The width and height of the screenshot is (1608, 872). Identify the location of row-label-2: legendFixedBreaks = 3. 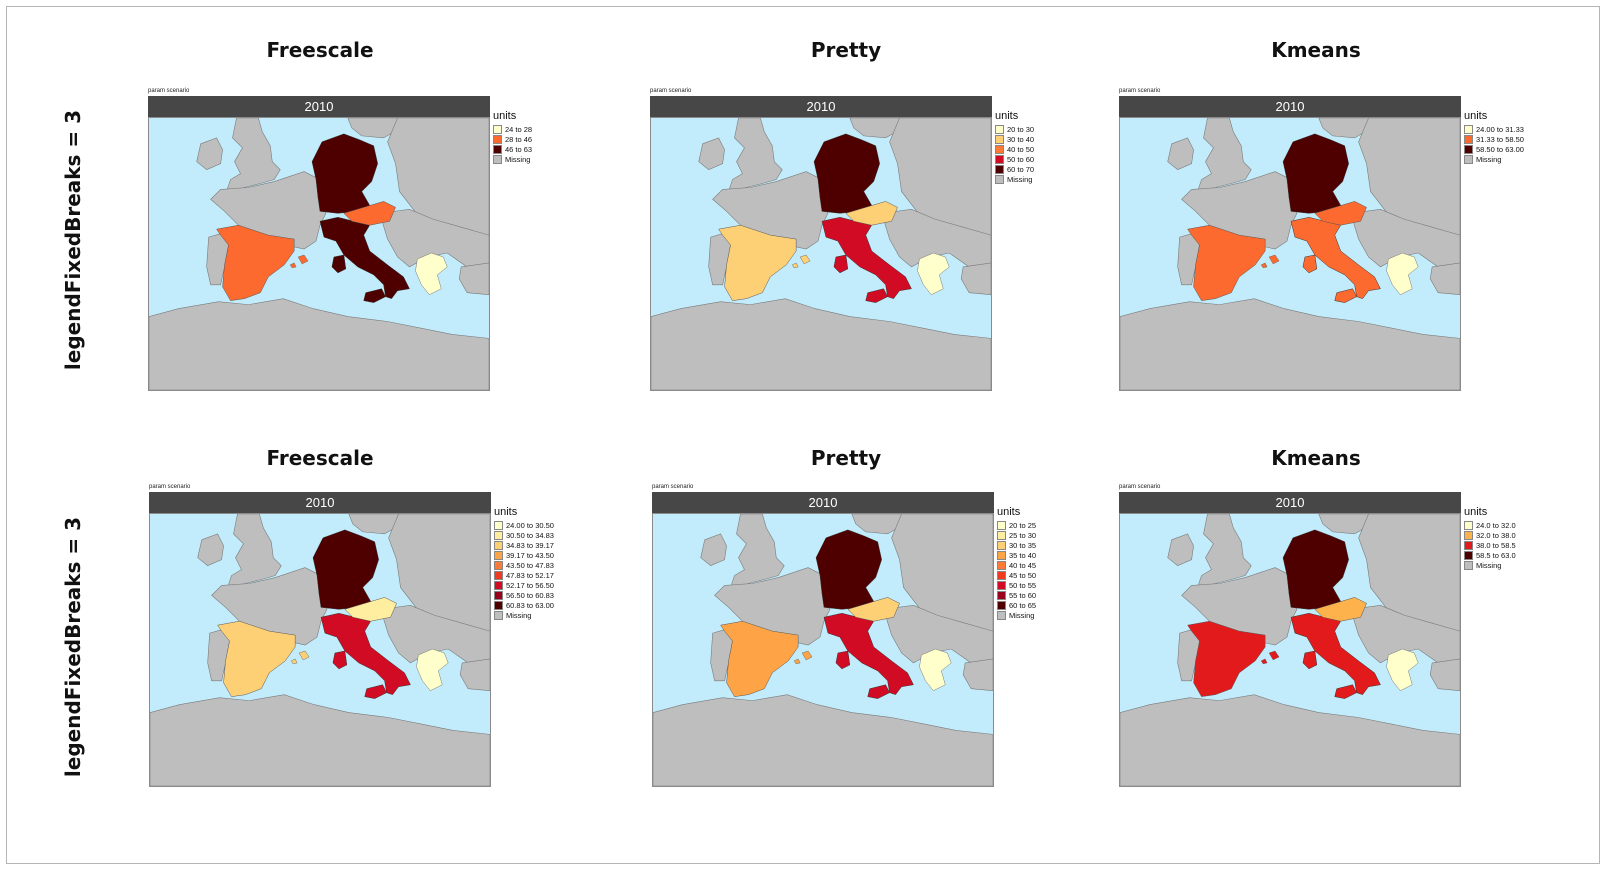
(73, 647).